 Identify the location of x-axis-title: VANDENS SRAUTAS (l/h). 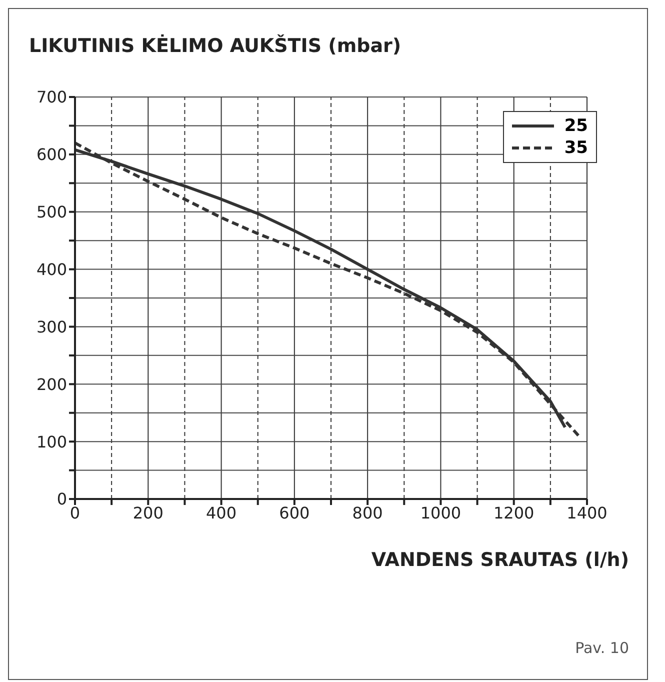
(500, 560).